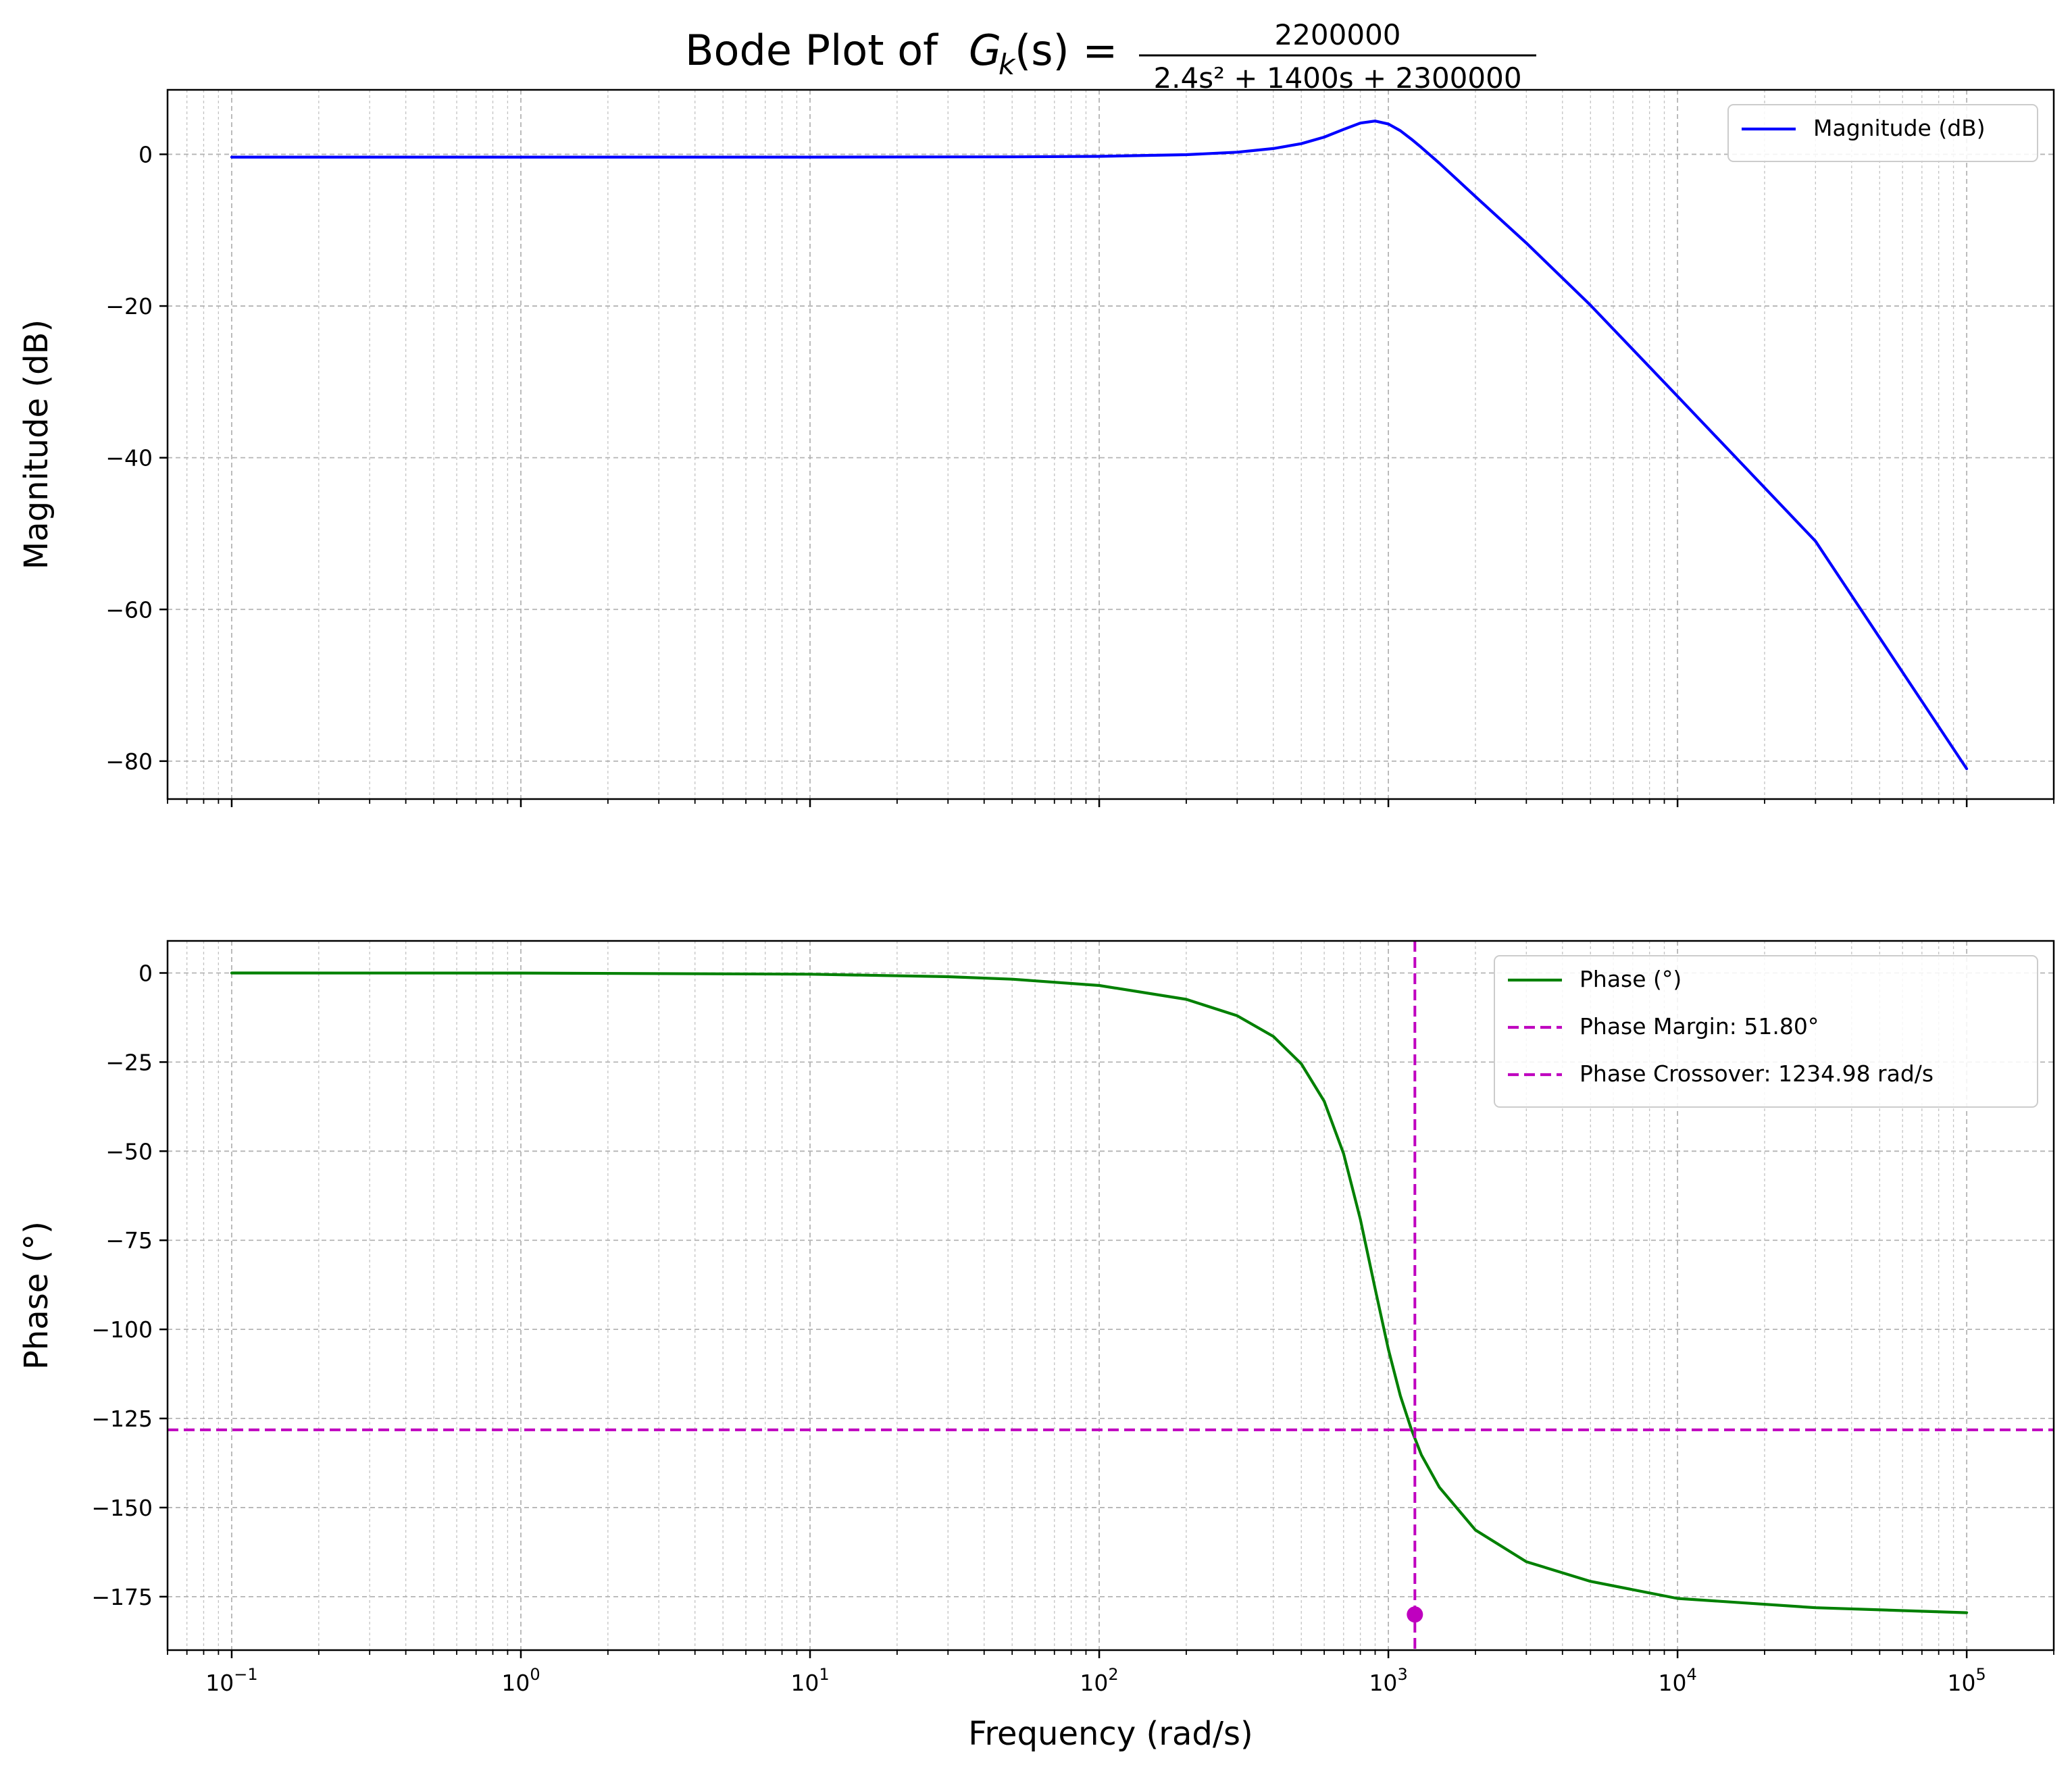  What do you see at coordinates (1967, 1680) in the screenshot?
I see `x-tick-label: 10⁵` at bounding box center [1967, 1680].